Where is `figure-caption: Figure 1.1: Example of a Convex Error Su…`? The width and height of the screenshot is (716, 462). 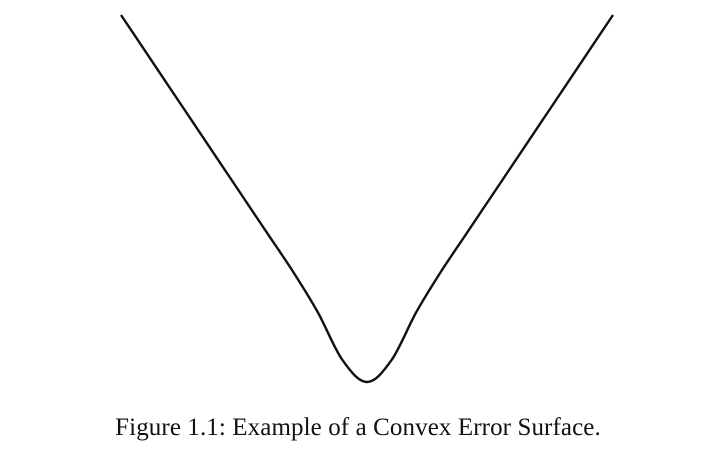 figure-caption: Figure 1.1: Example of a Convex Error Su… is located at coordinates (358, 428).